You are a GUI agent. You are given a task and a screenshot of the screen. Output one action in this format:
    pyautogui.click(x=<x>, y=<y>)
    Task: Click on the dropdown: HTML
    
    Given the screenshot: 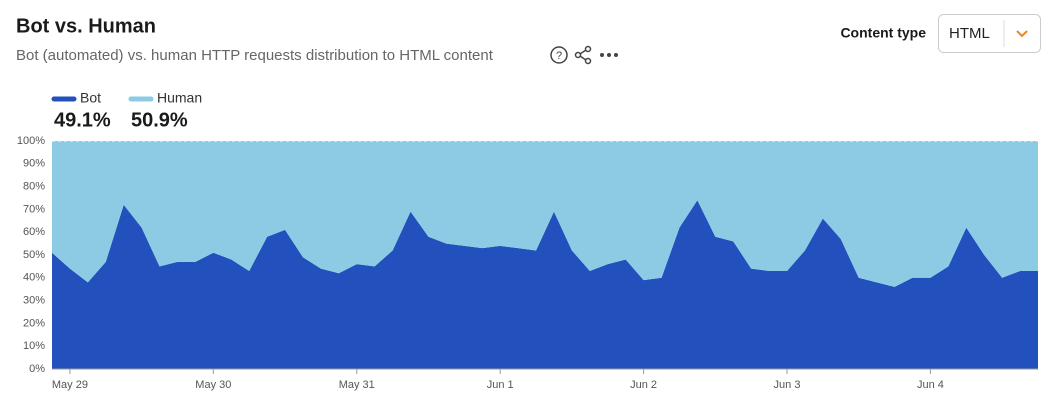 What is the action you would take?
    pyautogui.click(x=989, y=33)
    